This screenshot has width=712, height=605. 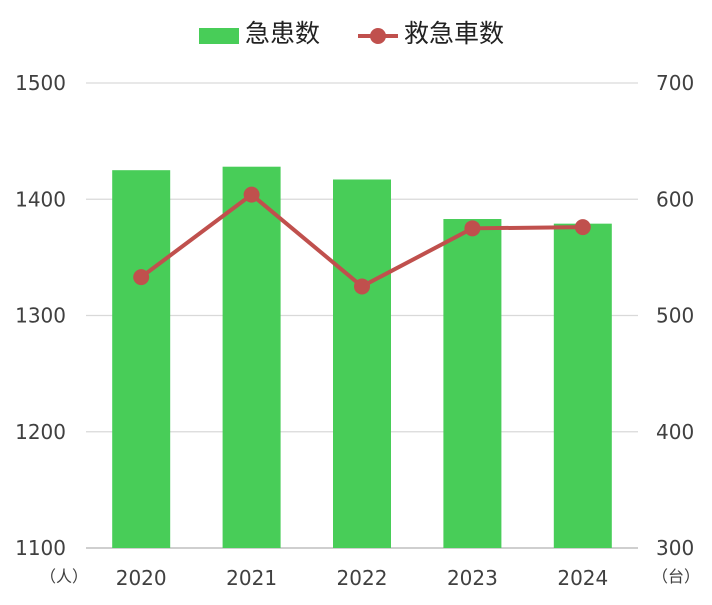 I want to click on legend-bar-label: 急患数, so click(x=282, y=33).